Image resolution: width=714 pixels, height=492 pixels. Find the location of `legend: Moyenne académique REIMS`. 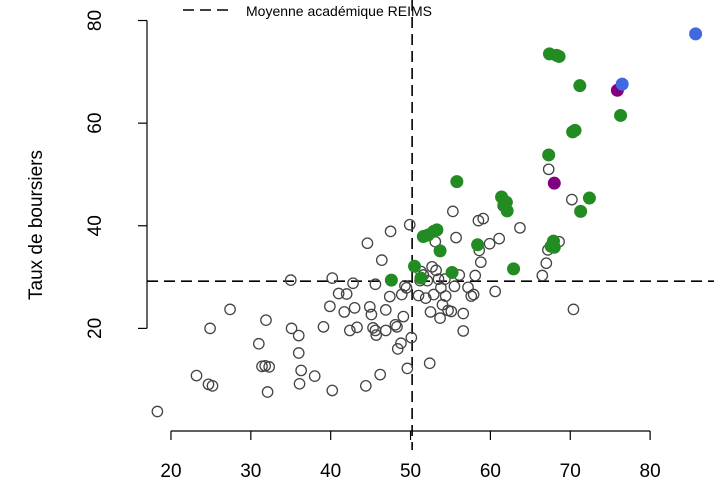

legend: Moyenne académique REIMS is located at coordinates (307, 11).